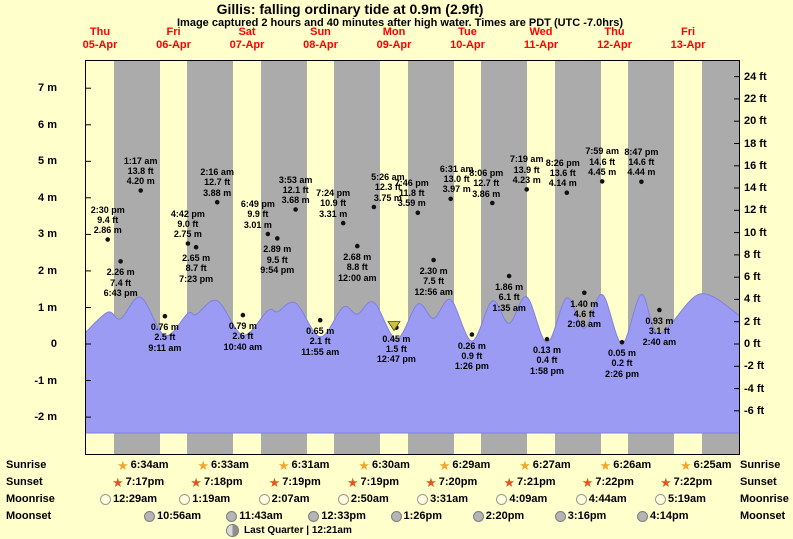 This screenshot has height=539, width=793. What do you see at coordinates (243, 336) in the screenshot?
I see `tide-event-label: 0.79 m 2.6 ft 10:40 am` at bounding box center [243, 336].